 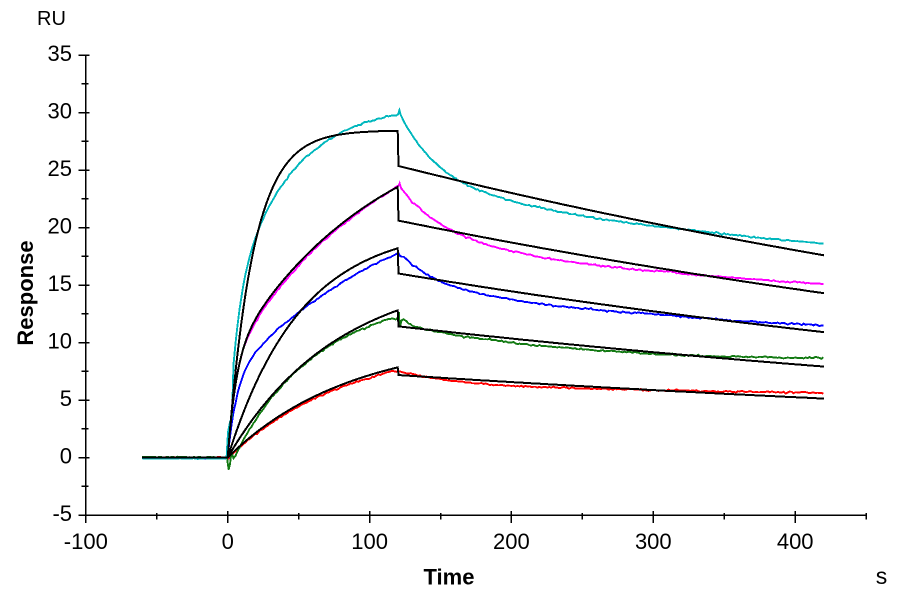 What do you see at coordinates (511, 541) in the screenshot?
I see `svg-text: 200` at bounding box center [511, 541].